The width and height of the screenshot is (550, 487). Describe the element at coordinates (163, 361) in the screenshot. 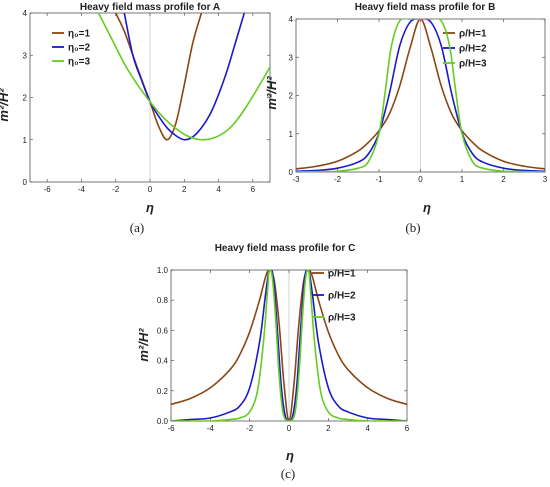

I see `y-tick-label: 0.4` at that location.